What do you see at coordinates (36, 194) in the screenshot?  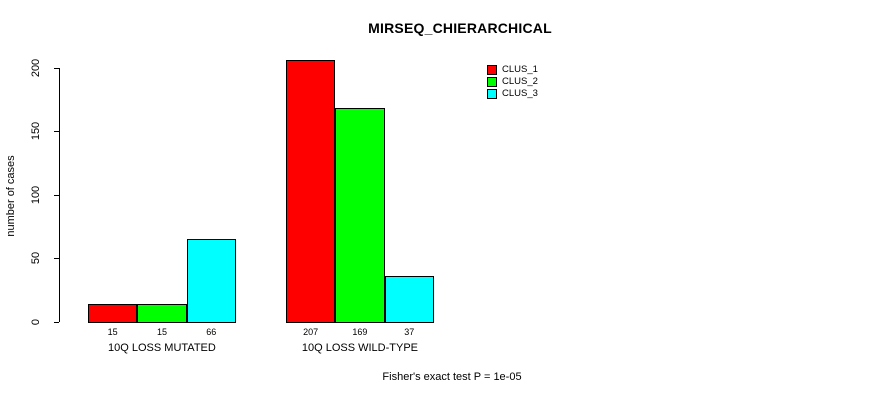 I see `y-tick-label: 100` at bounding box center [36, 194].